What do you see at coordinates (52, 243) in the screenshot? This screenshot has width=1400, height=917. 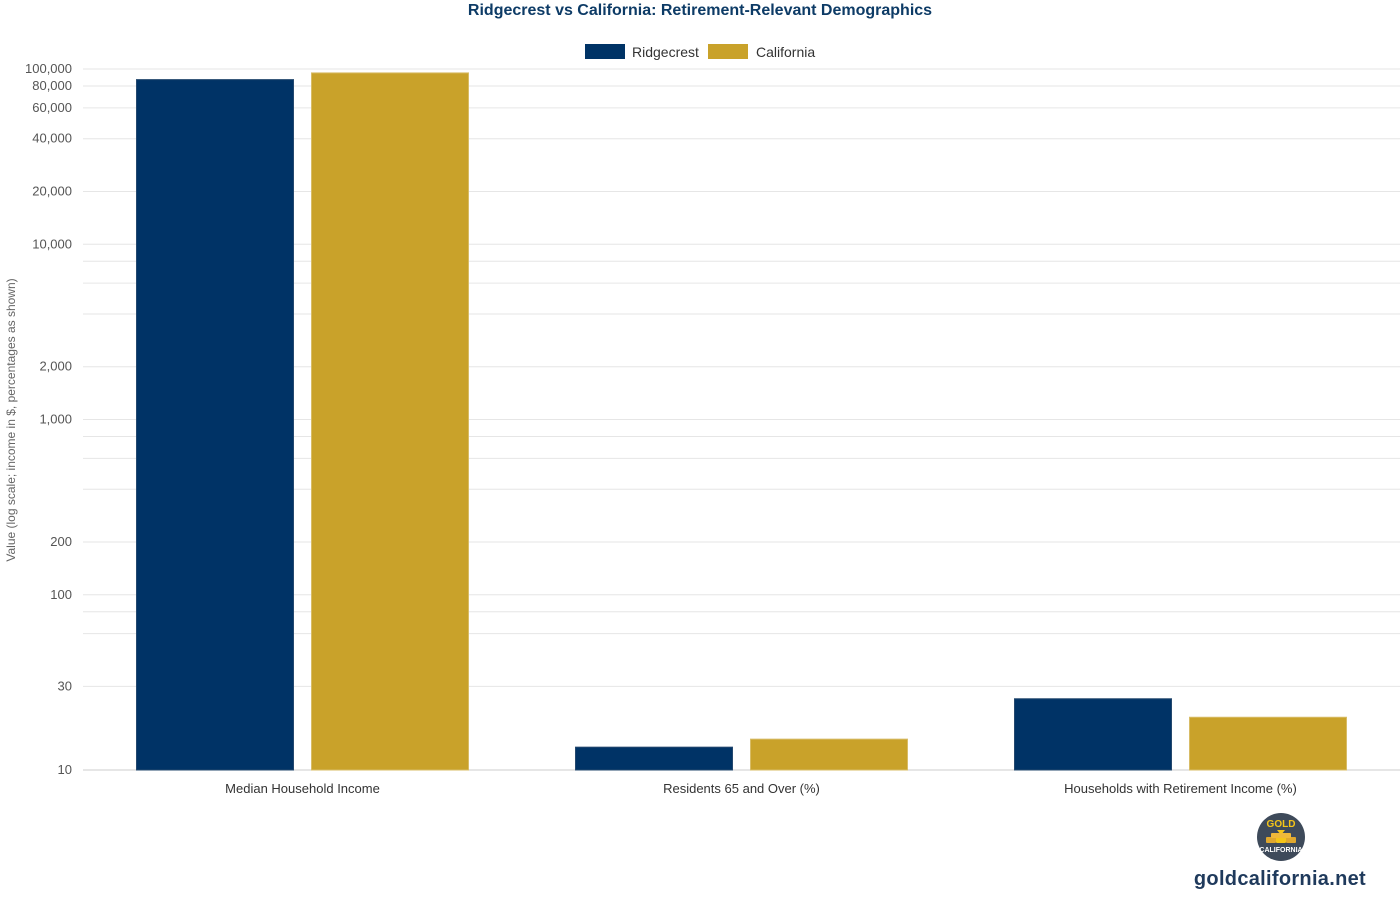 I see `y-tick-label: 10,000` at bounding box center [52, 243].